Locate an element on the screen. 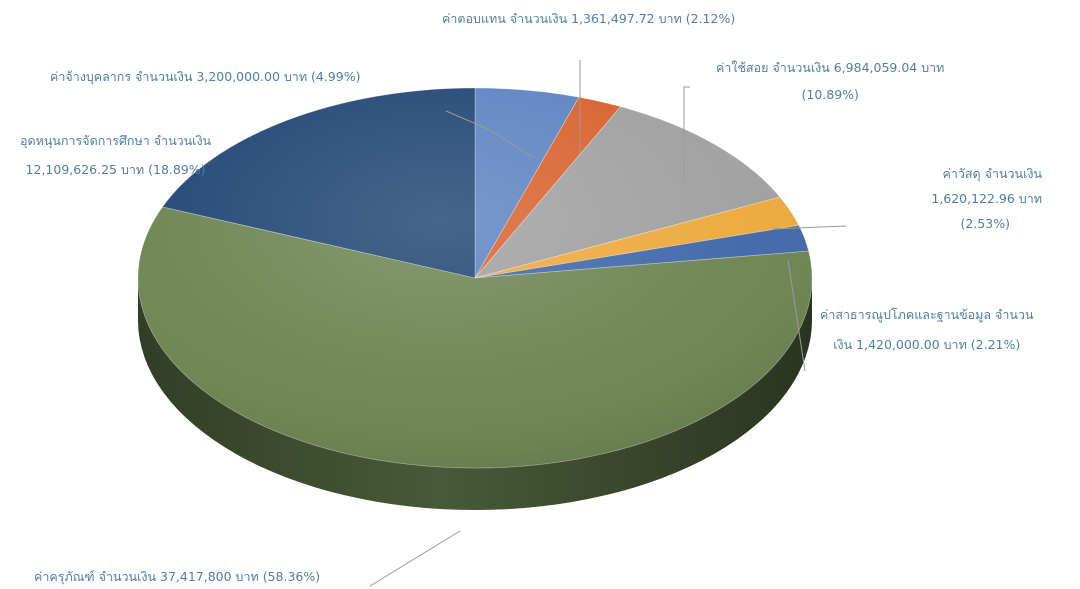 The height and width of the screenshot is (589, 1080). slice-label-line: ค่าสาธารณูปโภคและฐานข้อมูล จำนวน is located at coordinates (927, 314).